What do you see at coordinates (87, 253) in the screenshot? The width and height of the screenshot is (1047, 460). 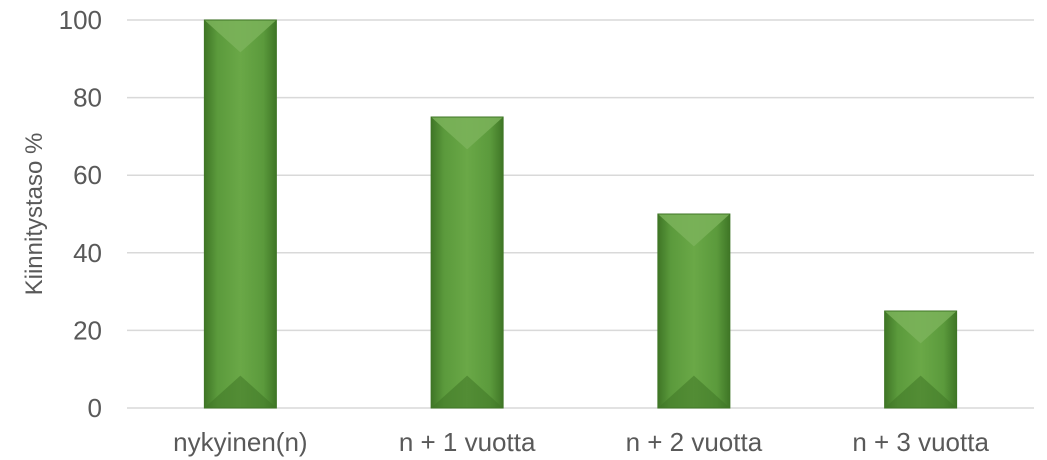 I see `y-tick-label-40: 40` at bounding box center [87, 253].